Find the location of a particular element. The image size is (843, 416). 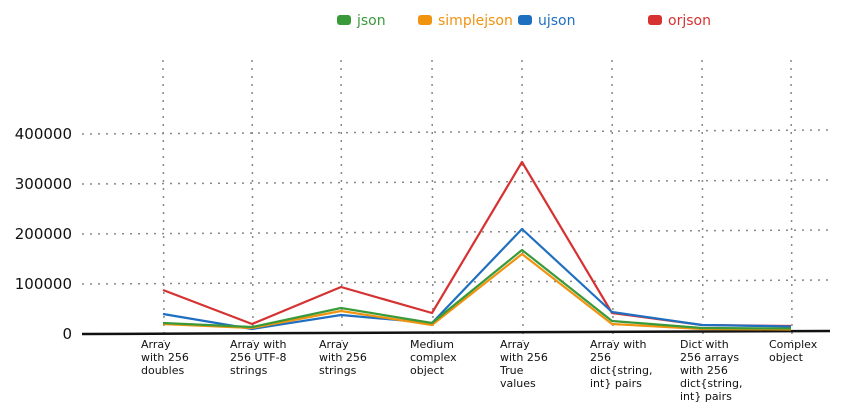

y-tick-label: 300000 is located at coordinates (43, 184).